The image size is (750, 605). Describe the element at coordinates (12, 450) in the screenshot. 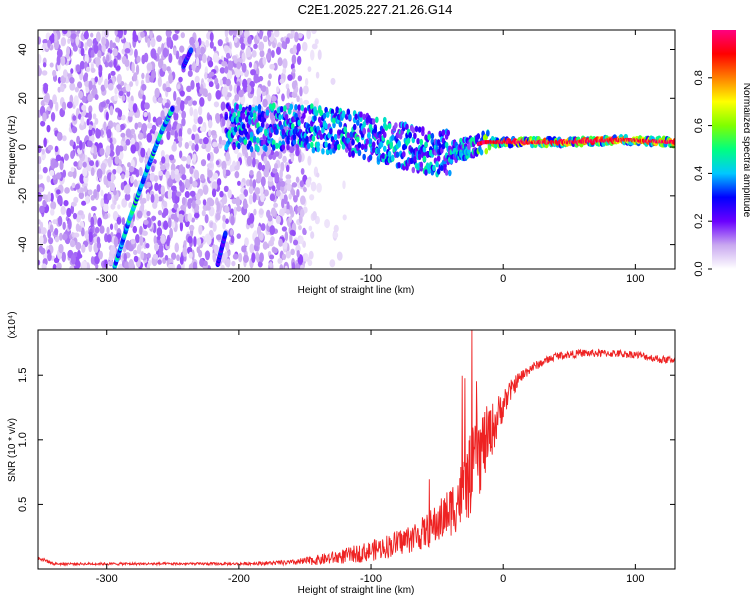

I see `snr-ylabel: SNR (10 * v/v)` at that location.